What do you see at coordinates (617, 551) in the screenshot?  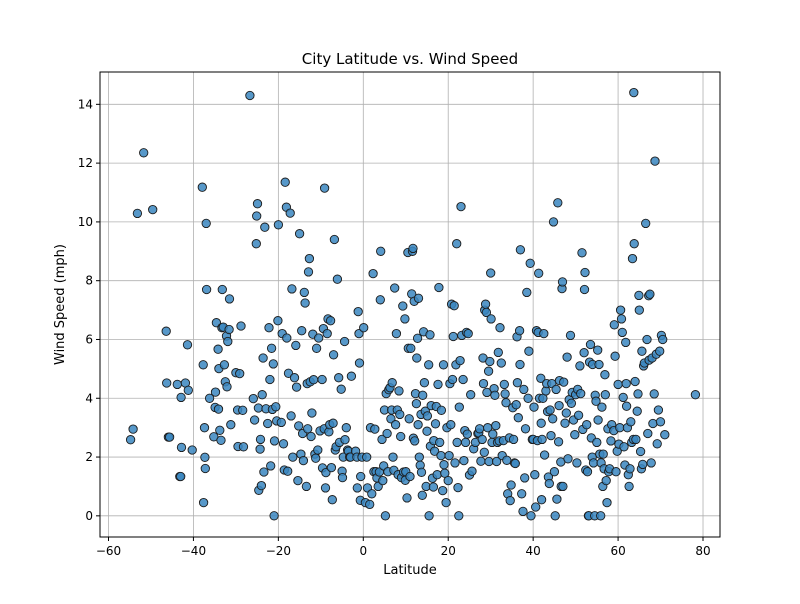 I see `x-tick-label: 60` at bounding box center [617, 551].